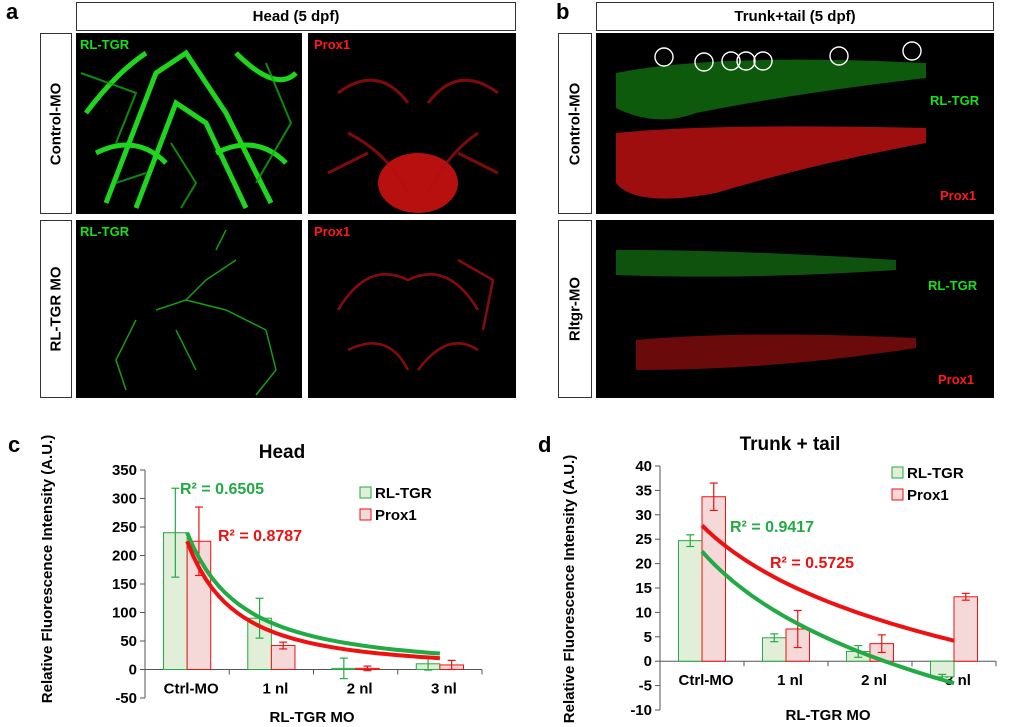 This screenshot has width=1027, height=727. What do you see at coordinates (415, 314) in the screenshot?
I see `head-knockdown-red-stain` at bounding box center [415, 314].